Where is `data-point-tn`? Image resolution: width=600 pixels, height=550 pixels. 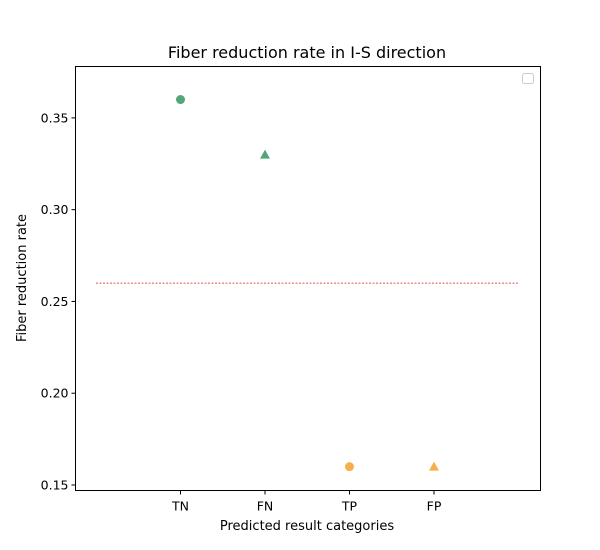 data-point-tn is located at coordinates (180, 100).